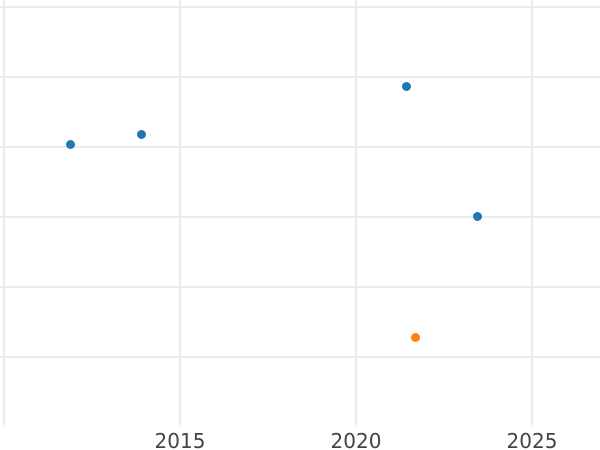  Describe the element at coordinates (532, 439) in the screenshot. I see `x-axis-tick-label: 2025` at that location.